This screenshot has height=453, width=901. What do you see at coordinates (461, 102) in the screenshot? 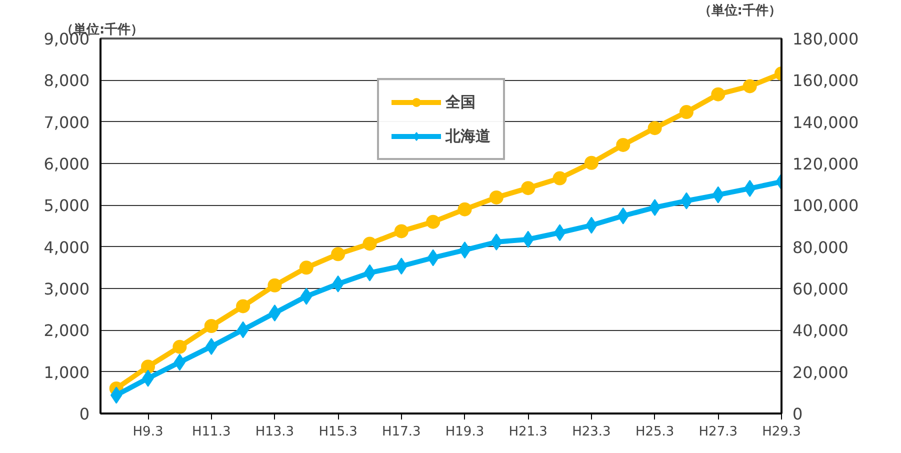
I see `legend-label: 全国` at bounding box center [461, 102].